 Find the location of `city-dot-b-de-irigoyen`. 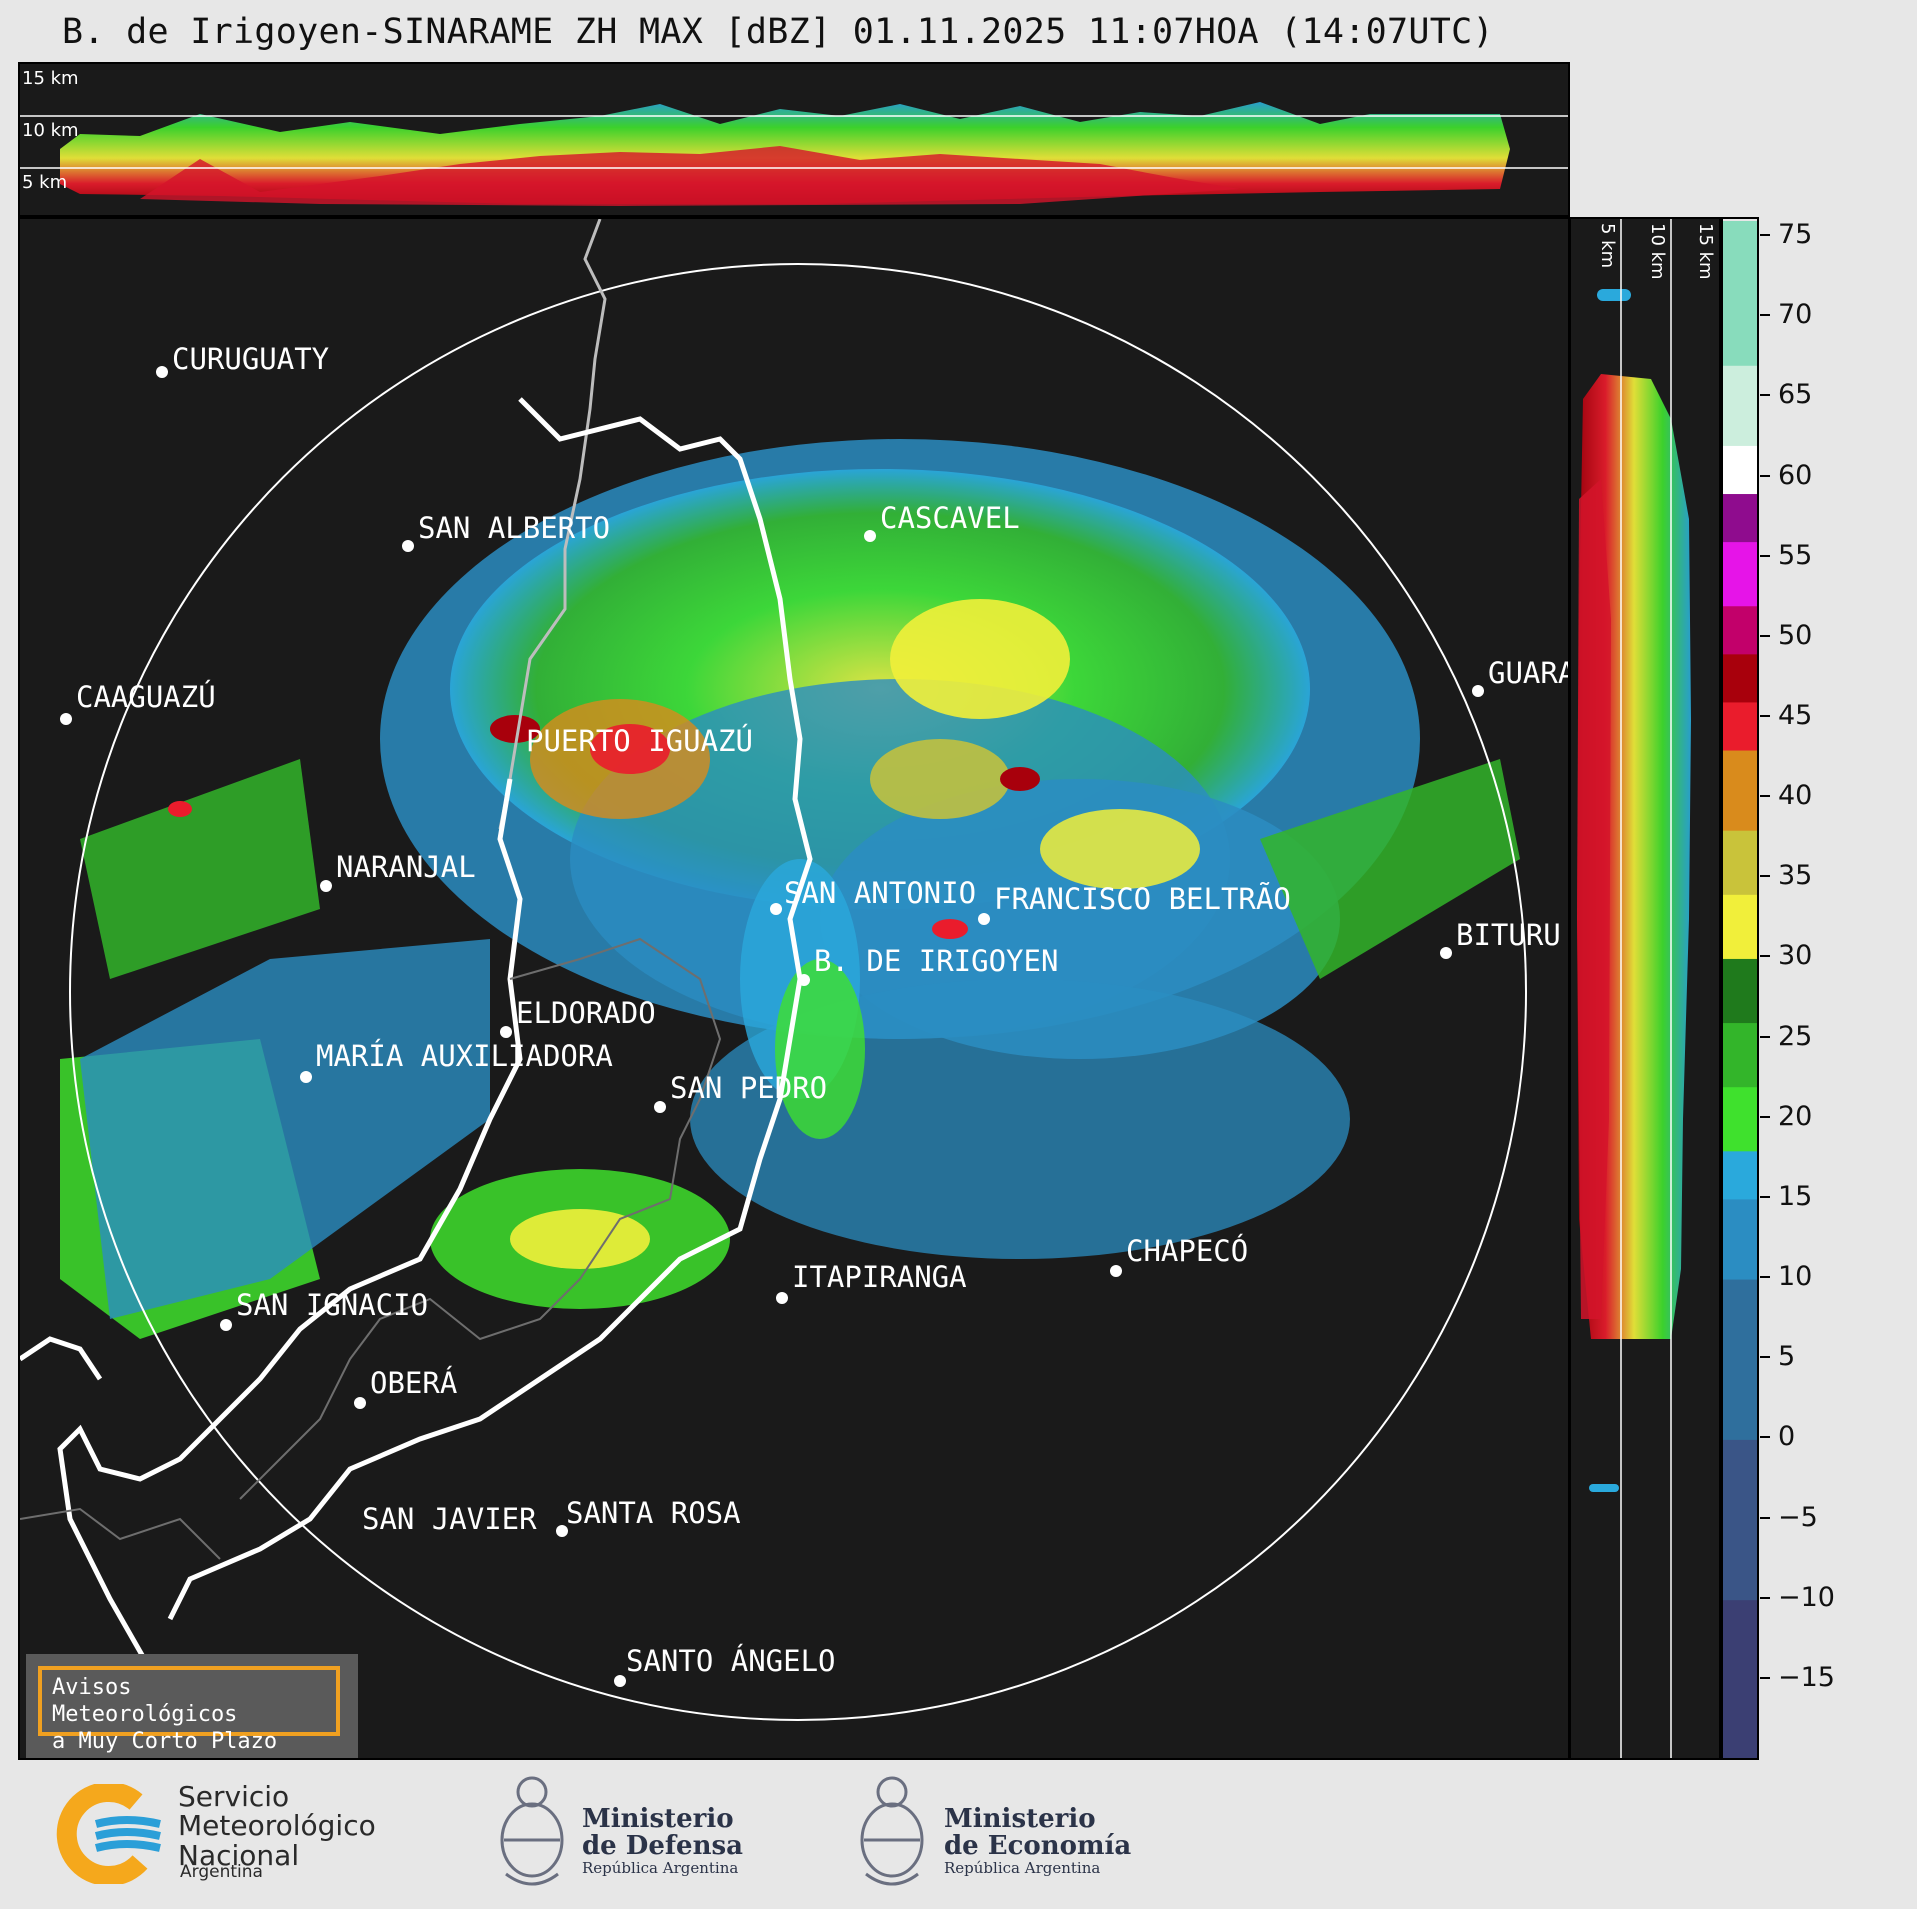

city-dot-b-de-irigoyen is located at coordinates (804, 980).